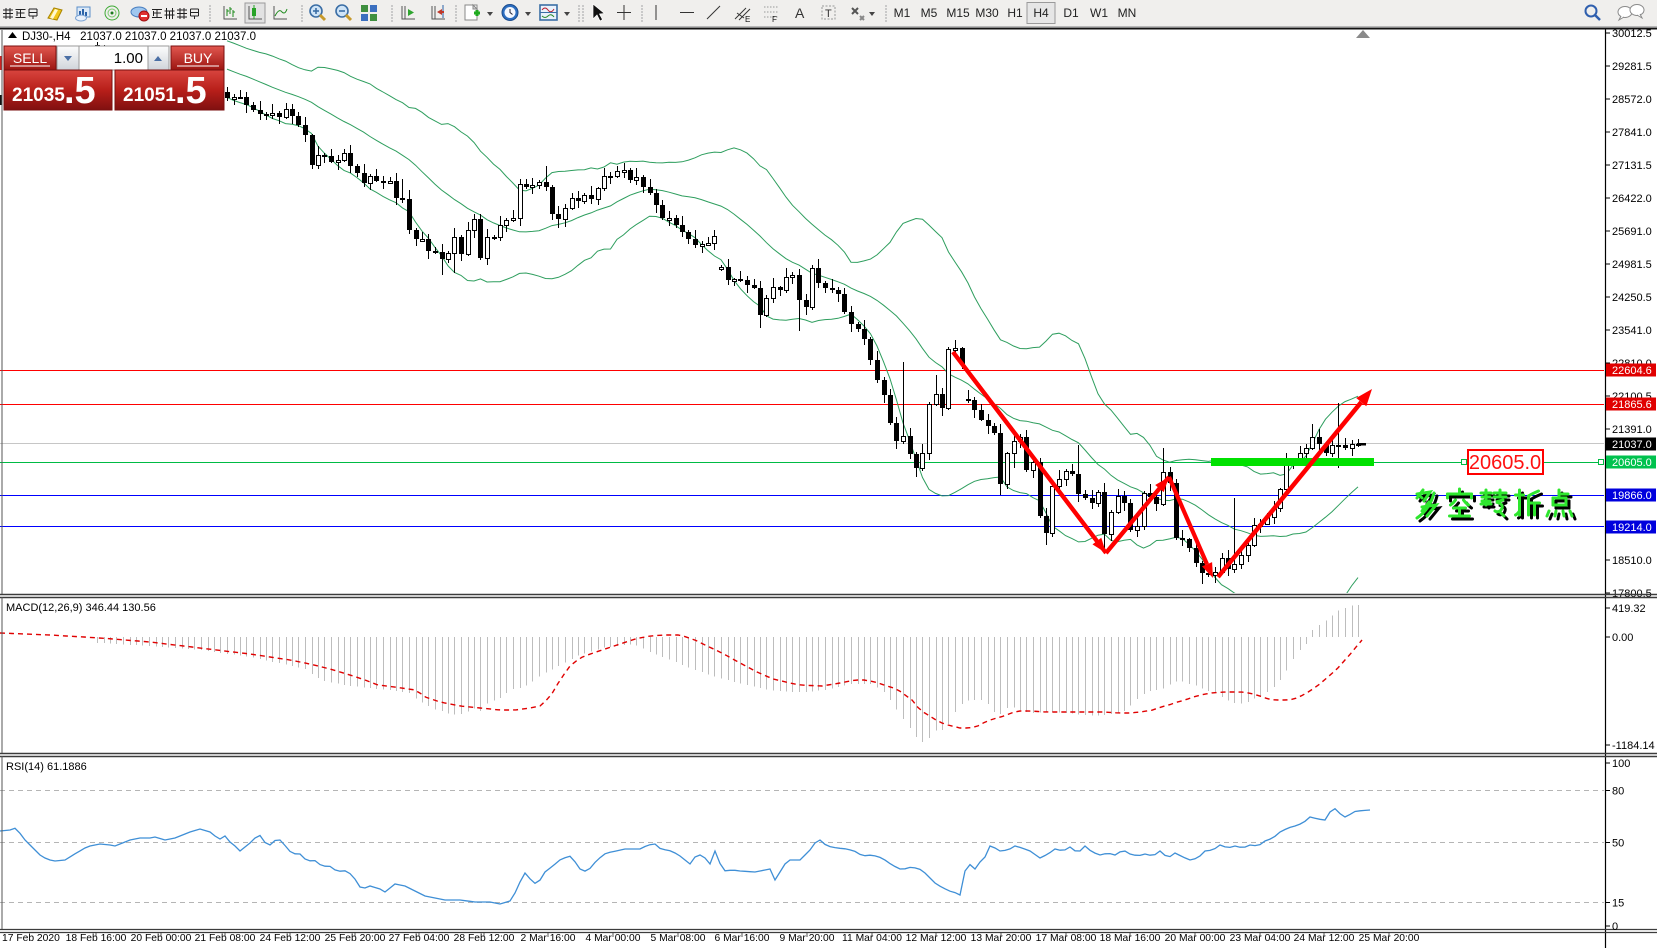  I want to click on svg-text: 27131.5, so click(1632, 166).